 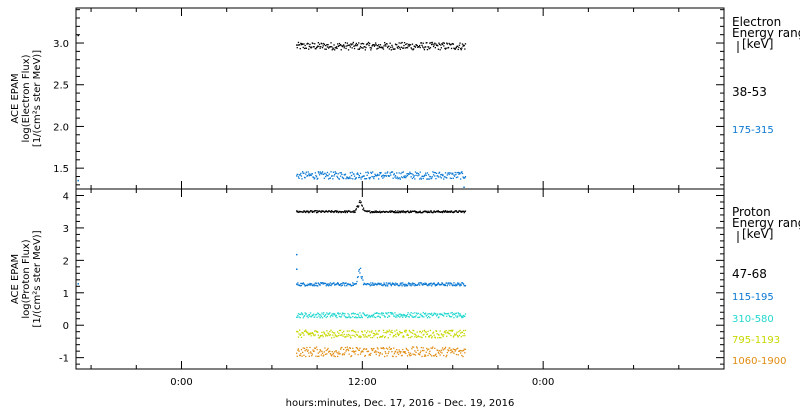 What do you see at coordinates (756, 22) in the screenshot?
I see `legend-title-electron: Electron` at bounding box center [756, 22].